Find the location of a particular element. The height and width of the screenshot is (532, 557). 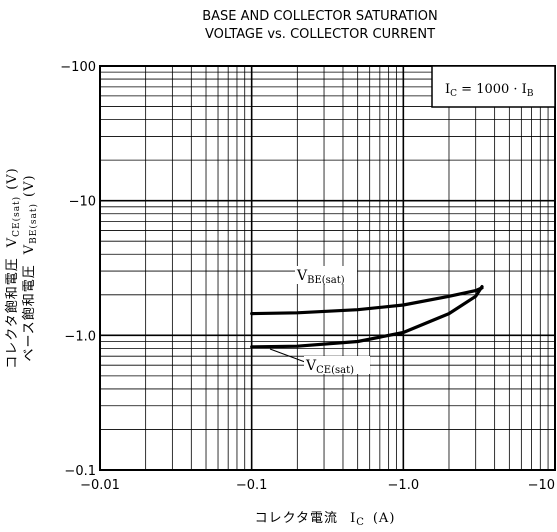

series-line-vbe is located at coordinates (367, 301).